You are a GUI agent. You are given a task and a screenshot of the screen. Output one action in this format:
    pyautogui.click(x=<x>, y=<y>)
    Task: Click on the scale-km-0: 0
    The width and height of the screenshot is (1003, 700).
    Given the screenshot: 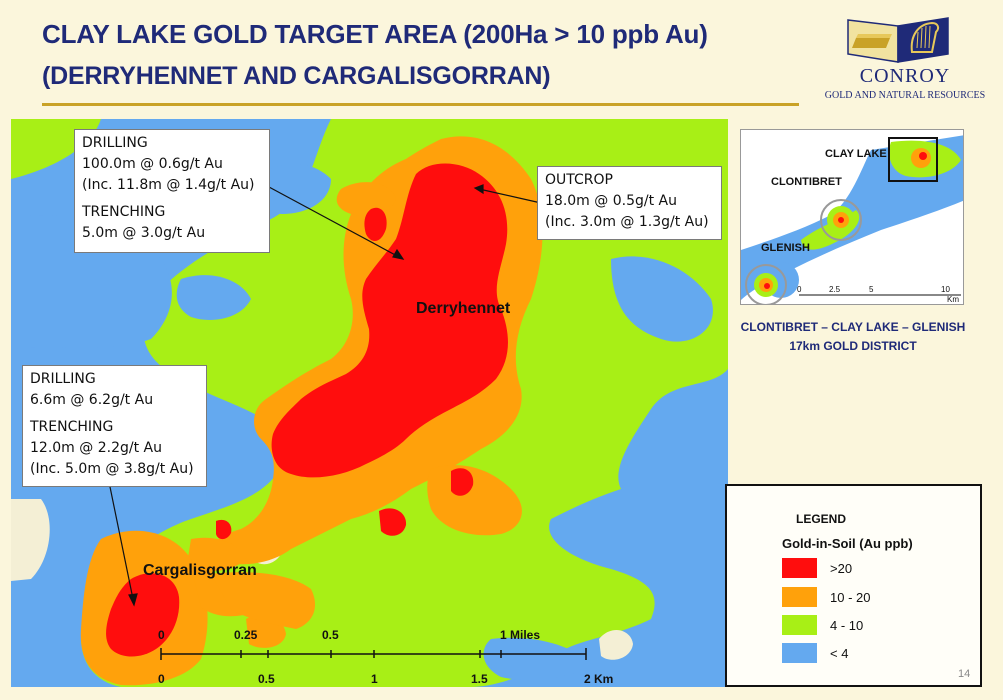 What is the action you would take?
    pyautogui.click(x=161, y=679)
    